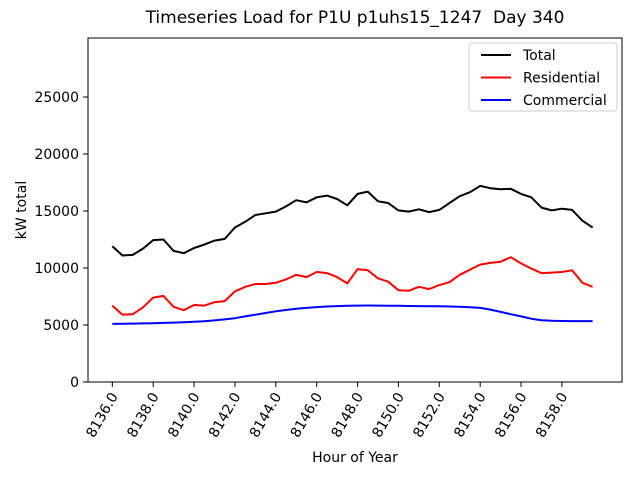 The image size is (640, 480). What do you see at coordinates (266, 415) in the screenshot?
I see `x-tick-label: 8144.0` at bounding box center [266, 415].